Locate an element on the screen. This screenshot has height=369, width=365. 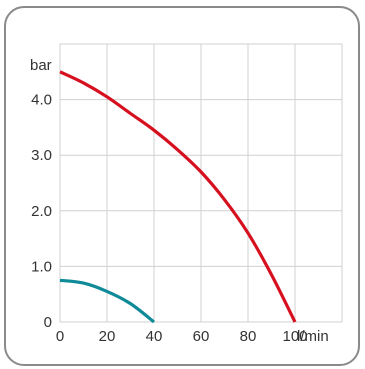
y-axis-label: bar is located at coordinates (41, 65).